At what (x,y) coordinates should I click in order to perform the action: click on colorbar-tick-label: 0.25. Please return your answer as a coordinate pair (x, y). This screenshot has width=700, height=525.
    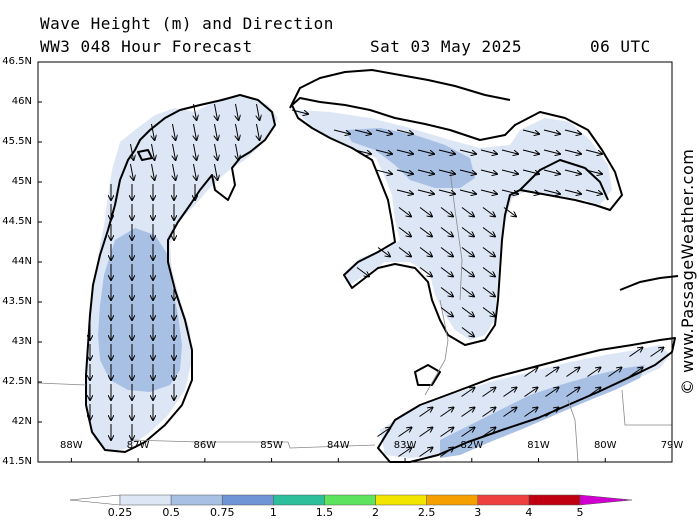
    Looking at the image, I should click on (120, 512).